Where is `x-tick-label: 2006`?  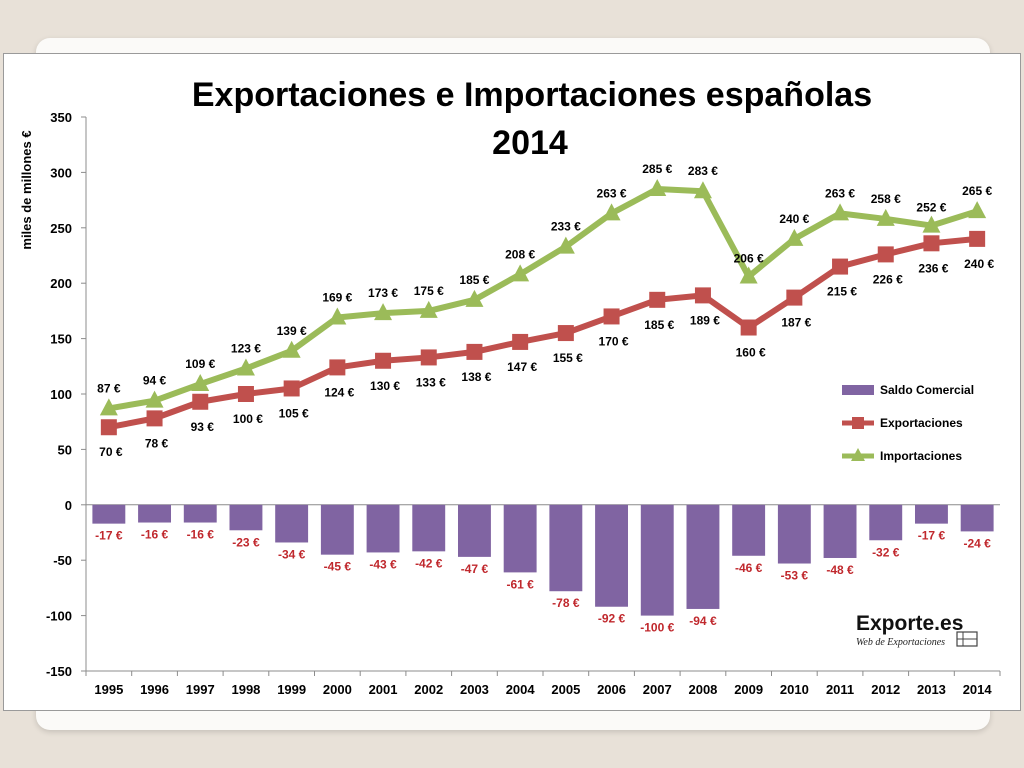
x-tick-label: 2006 is located at coordinates (611, 689).